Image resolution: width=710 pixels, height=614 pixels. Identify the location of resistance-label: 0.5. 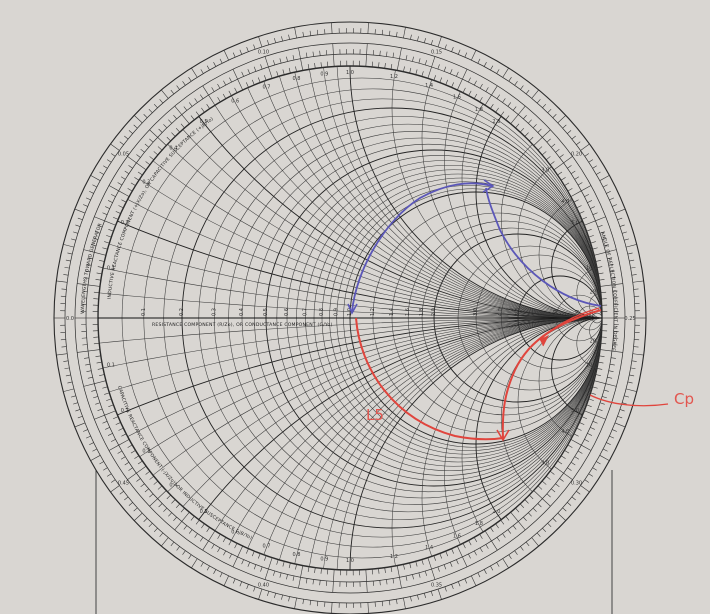
(266, 312).